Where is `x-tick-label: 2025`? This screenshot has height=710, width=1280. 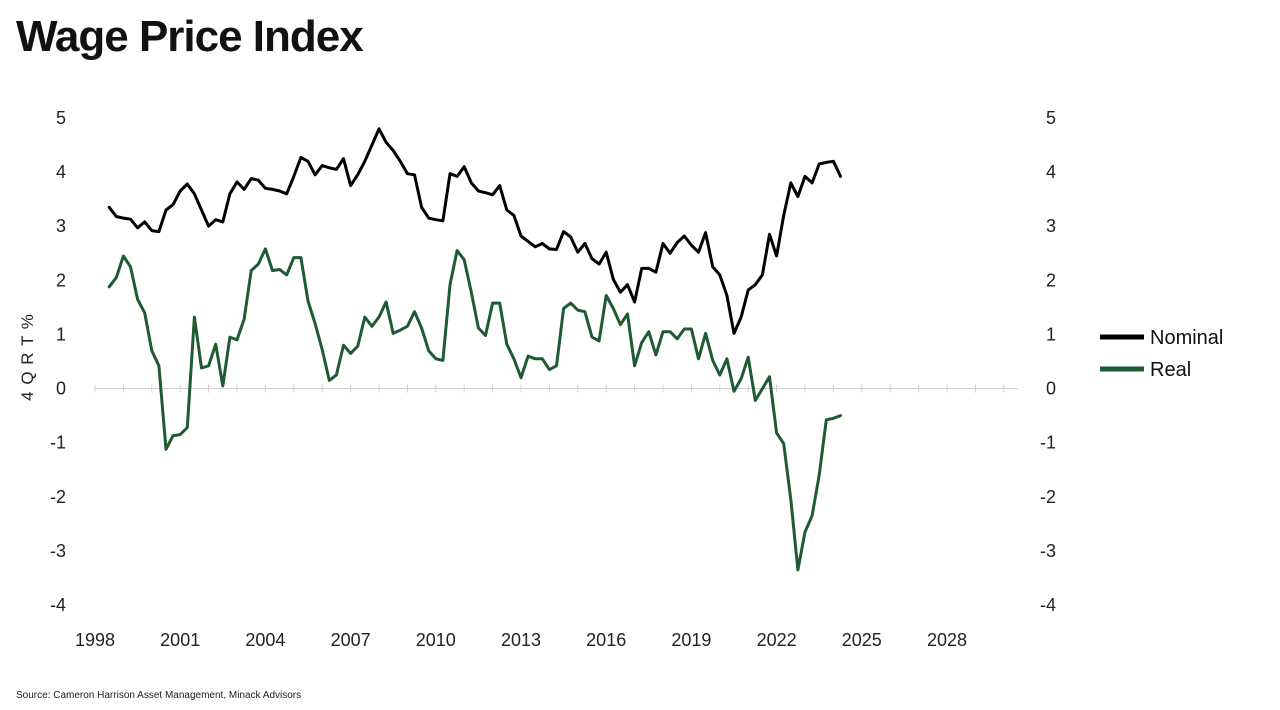
x-tick-label: 2025 is located at coordinates (862, 640).